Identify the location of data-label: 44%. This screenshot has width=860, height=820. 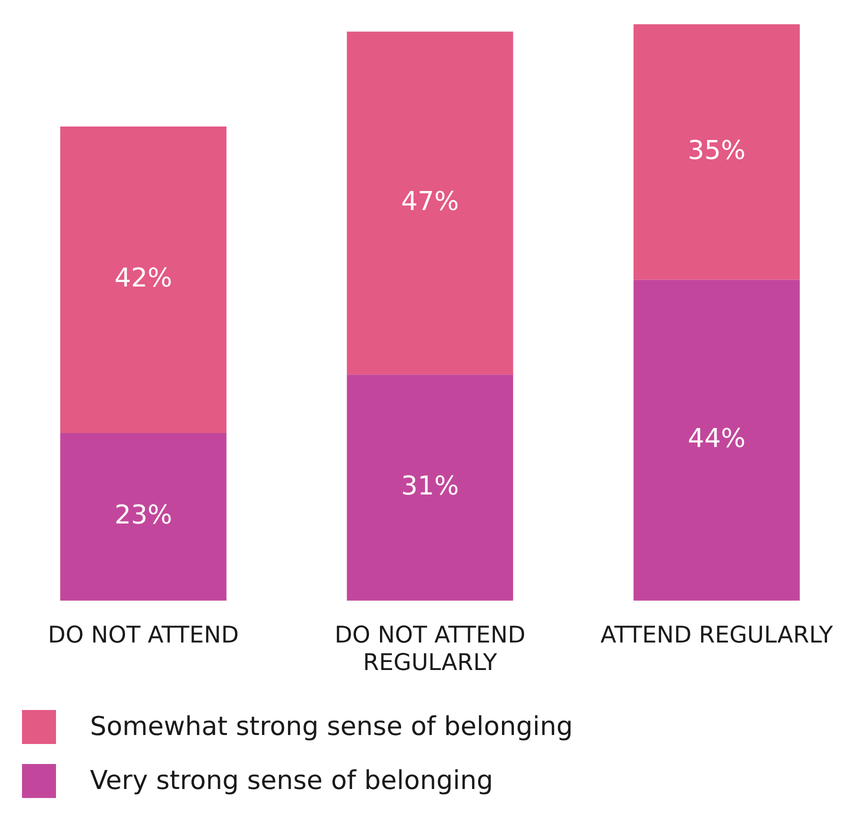
(717, 439).